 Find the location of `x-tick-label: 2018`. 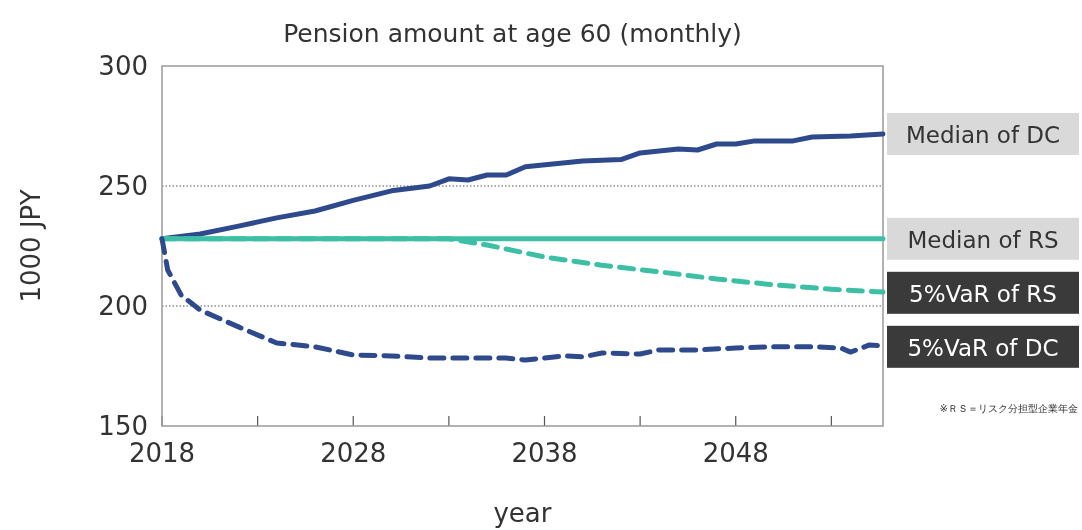

x-tick-label: 2018 is located at coordinates (162, 453).